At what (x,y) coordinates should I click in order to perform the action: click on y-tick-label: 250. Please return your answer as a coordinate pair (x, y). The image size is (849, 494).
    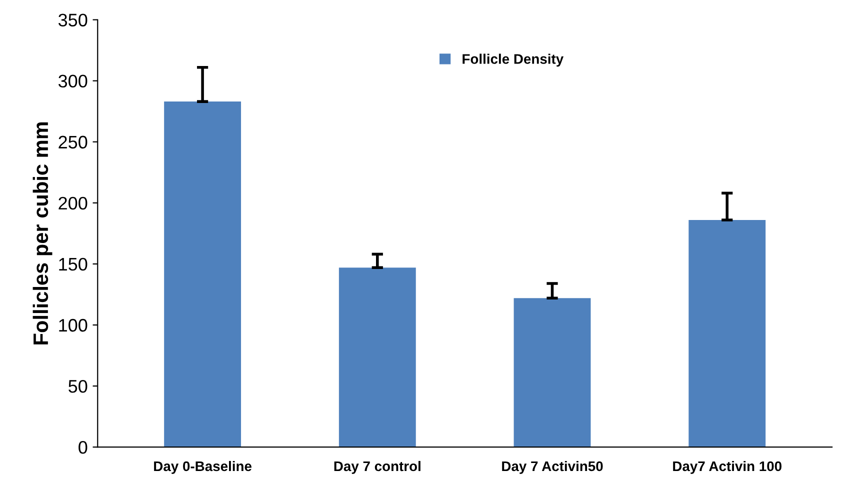
    Looking at the image, I should click on (73, 142).